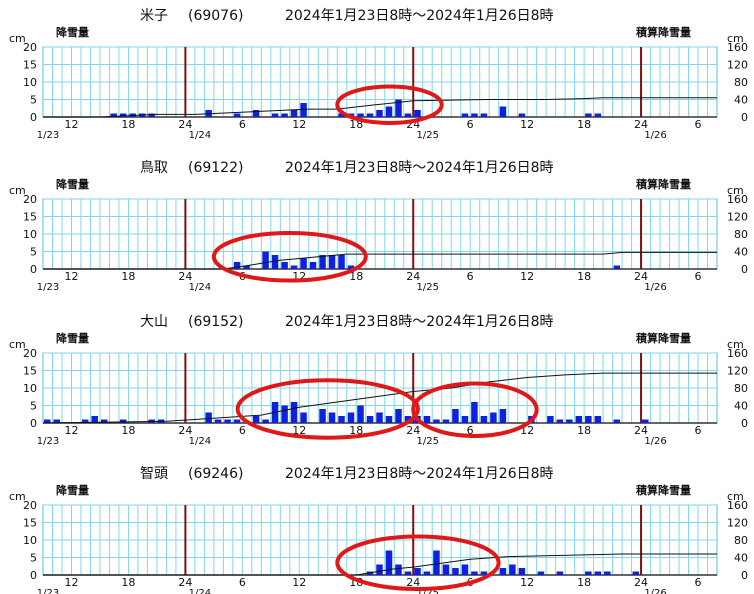  What do you see at coordinates (200, 135) in the screenshot?
I see `date-label: 1/24` at bounding box center [200, 135].